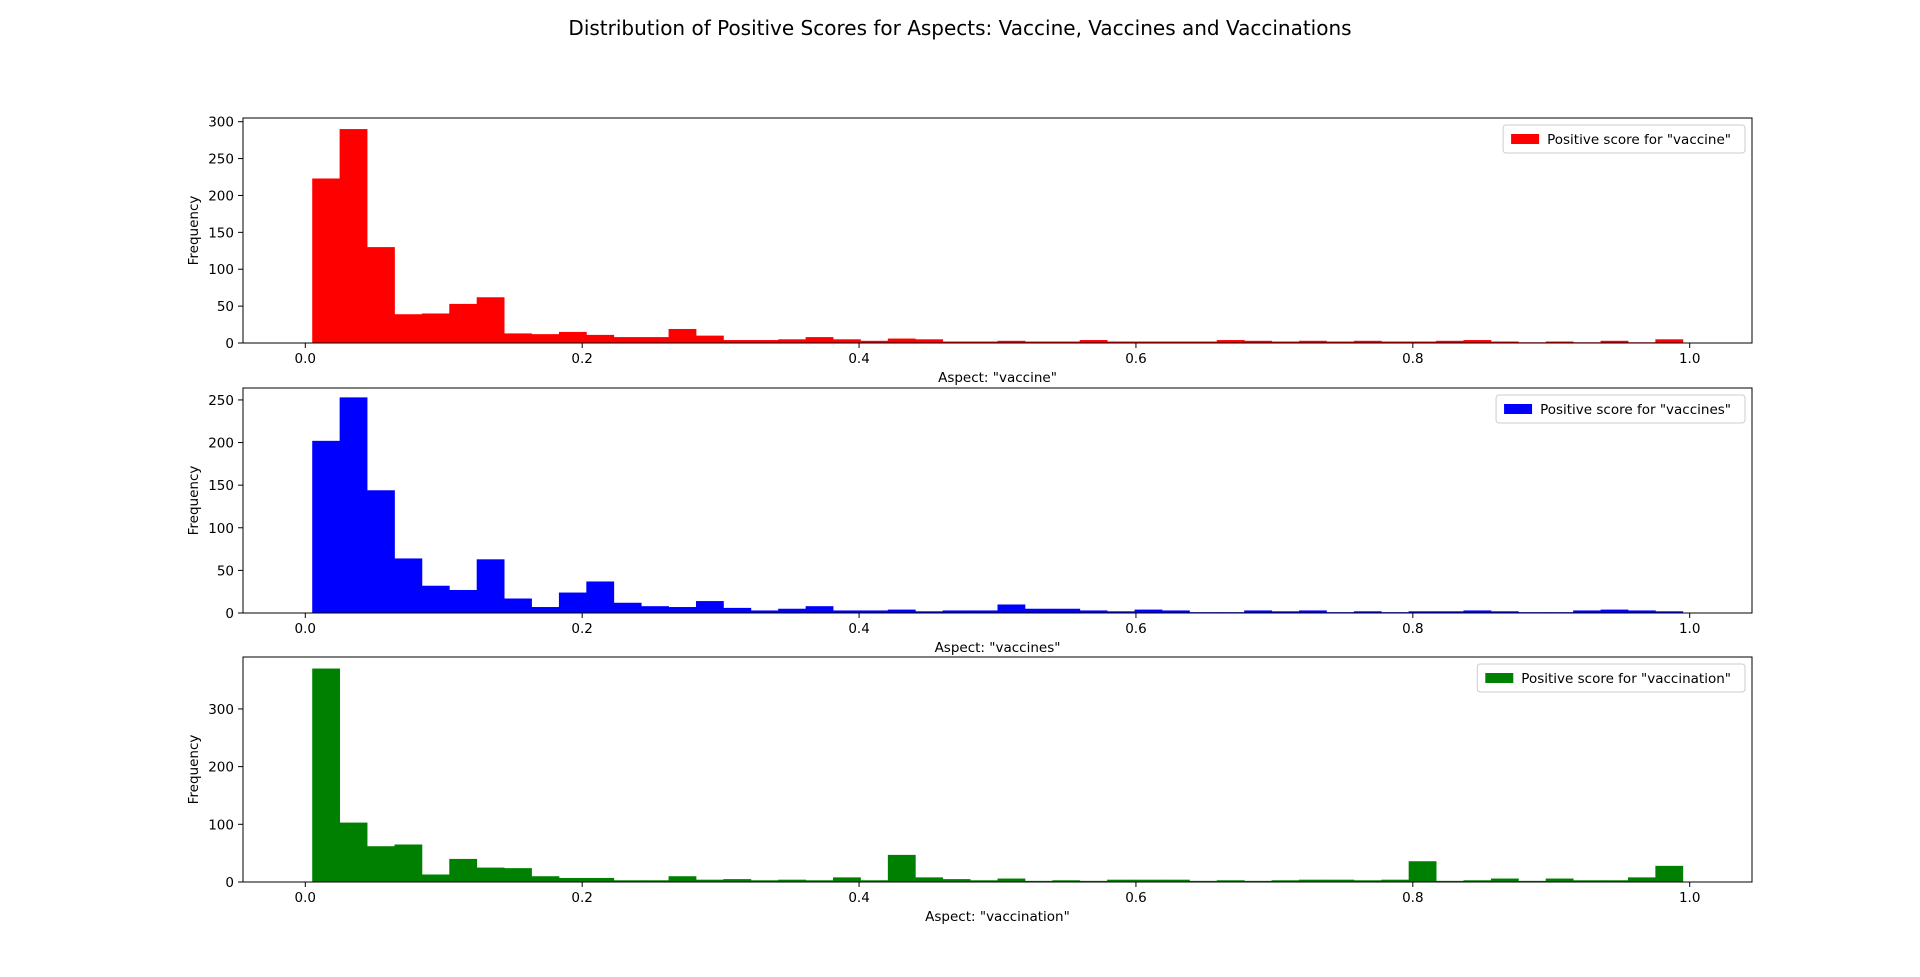 Image resolution: width=1920 pixels, height=977 pixels. What do you see at coordinates (1518, 409) in the screenshot?
I see `legend-swatch` at bounding box center [1518, 409].